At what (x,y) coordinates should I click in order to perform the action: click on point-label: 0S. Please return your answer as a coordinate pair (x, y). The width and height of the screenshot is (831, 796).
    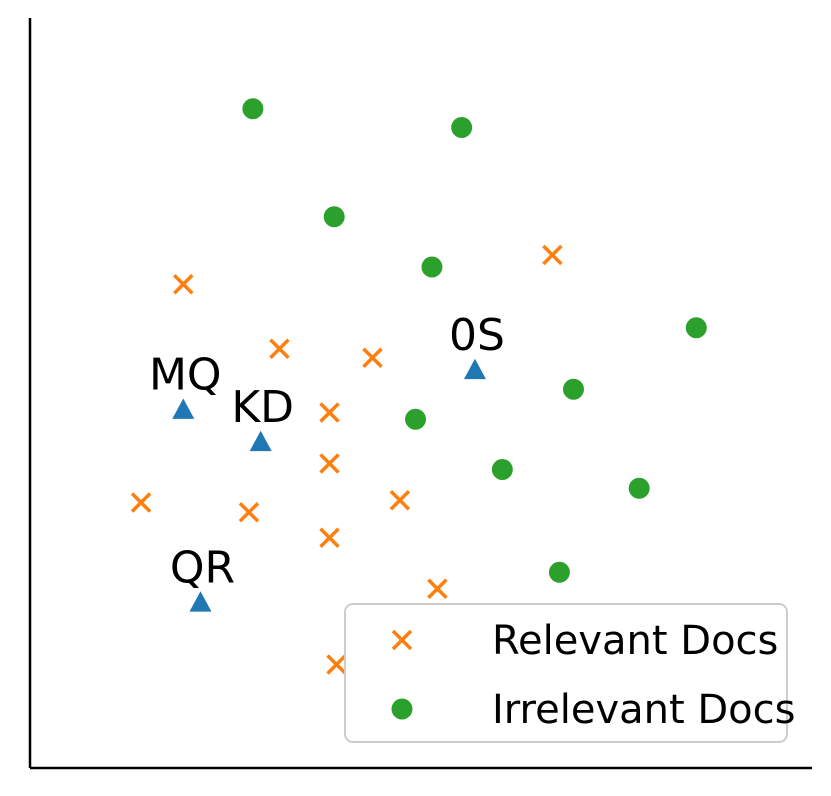
    Looking at the image, I should click on (477, 335).